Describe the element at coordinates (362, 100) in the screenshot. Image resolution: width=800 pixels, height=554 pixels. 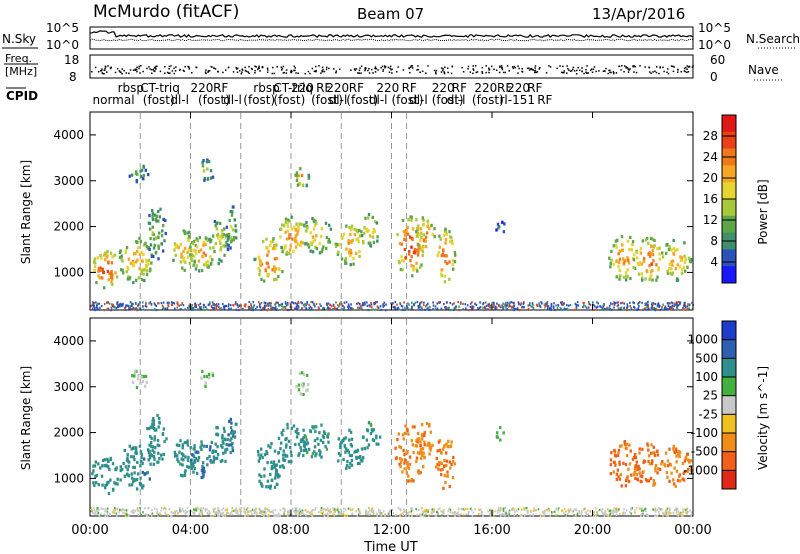
I see `cpid-mode-label: (fost)` at that location.